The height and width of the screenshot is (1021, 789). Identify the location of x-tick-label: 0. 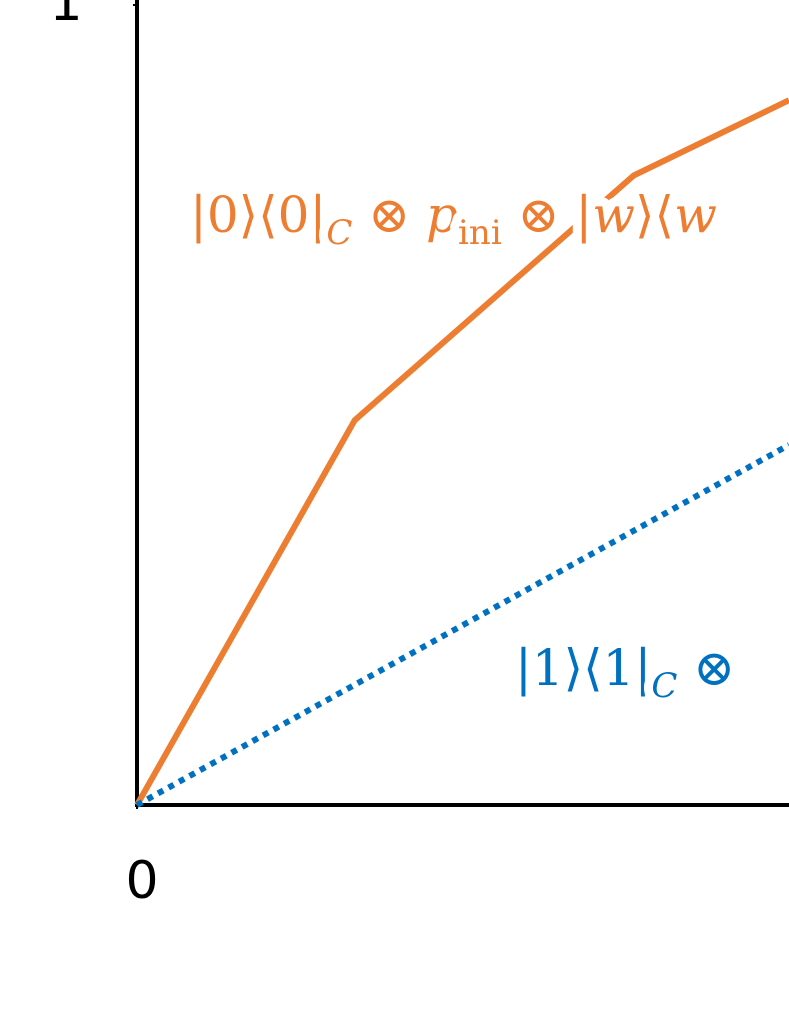
(141, 881).